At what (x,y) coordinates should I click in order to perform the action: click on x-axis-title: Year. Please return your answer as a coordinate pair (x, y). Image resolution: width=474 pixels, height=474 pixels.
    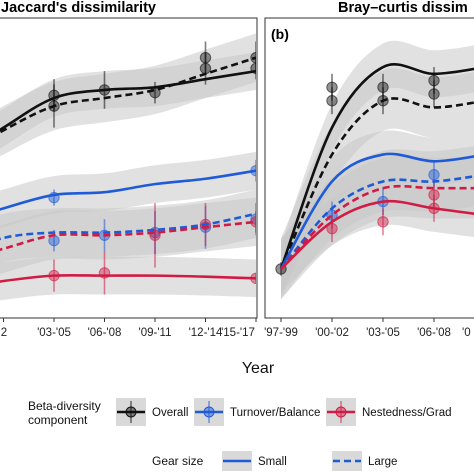
    Looking at the image, I should click on (258, 368).